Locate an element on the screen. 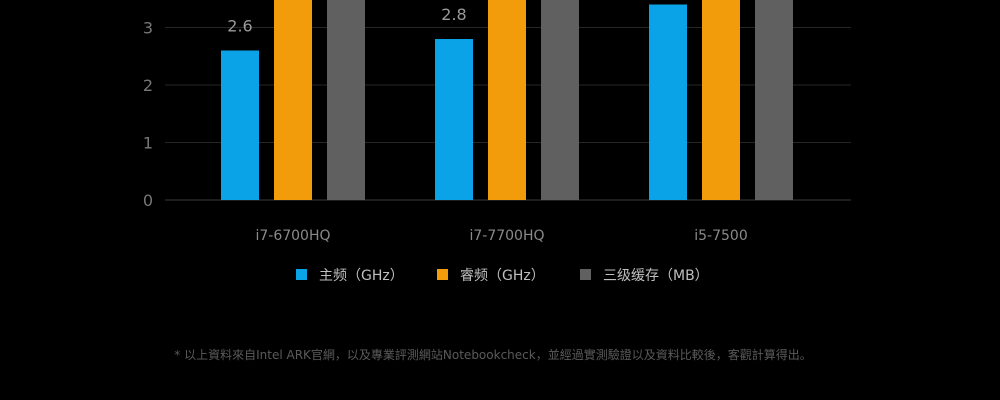  legend-label: 三级缓存（MB） is located at coordinates (656, 276).